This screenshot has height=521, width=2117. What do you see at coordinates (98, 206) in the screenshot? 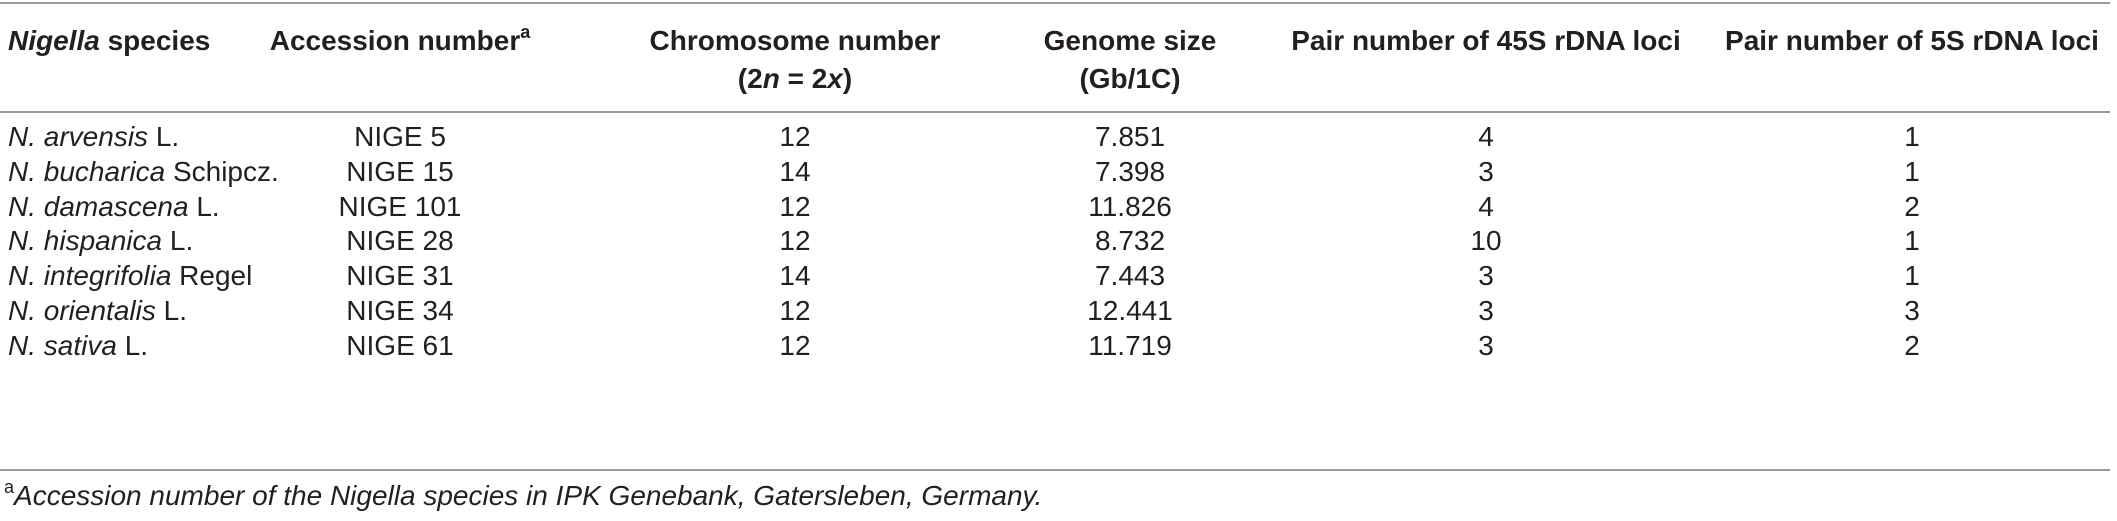
I see `species-name: N. damascena` at bounding box center [98, 206].